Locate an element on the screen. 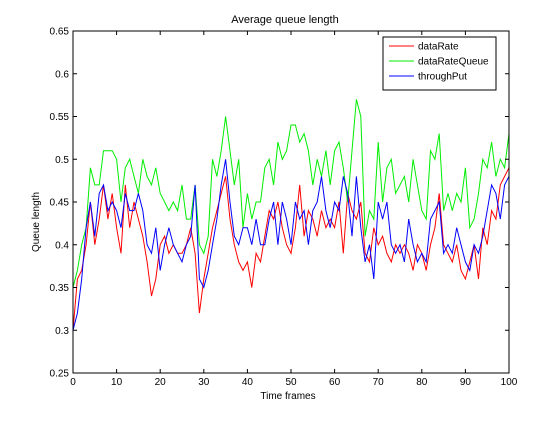 The height and width of the screenshot is (424, 560). x-tick-label: 10 is located at coordinates (117, 382).